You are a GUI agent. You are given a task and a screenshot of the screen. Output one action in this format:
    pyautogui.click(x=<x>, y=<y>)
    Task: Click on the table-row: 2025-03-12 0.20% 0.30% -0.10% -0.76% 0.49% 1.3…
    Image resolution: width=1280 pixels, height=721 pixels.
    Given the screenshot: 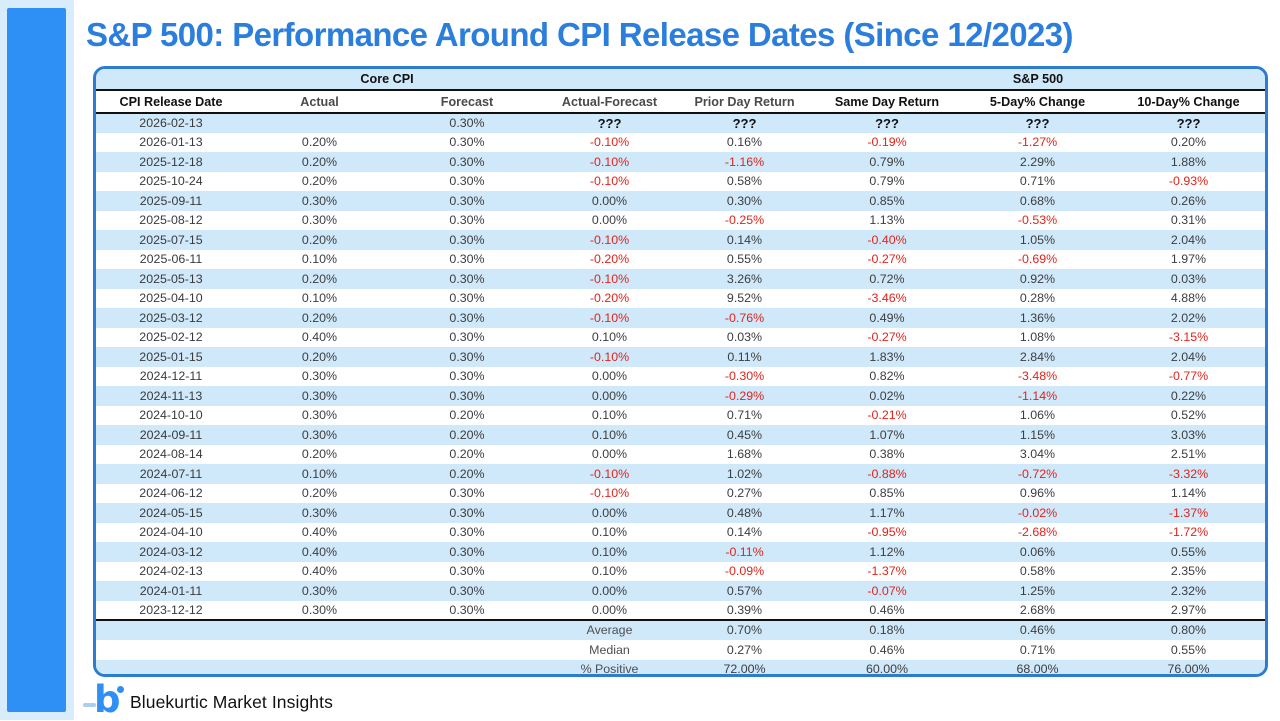 What is the action you would take?
    pyautogui.click(x=680, y=318)
    